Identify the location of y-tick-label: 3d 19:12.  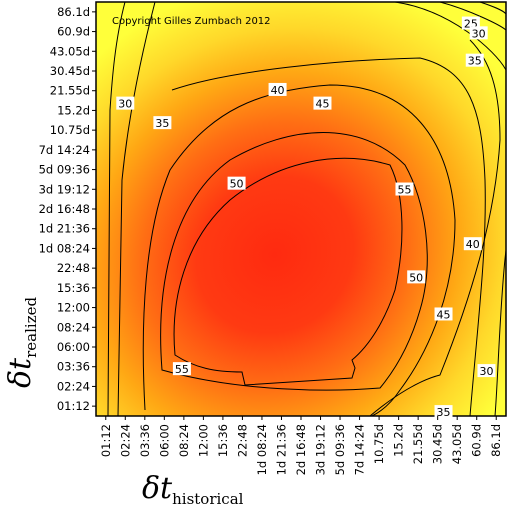
(64, 189).